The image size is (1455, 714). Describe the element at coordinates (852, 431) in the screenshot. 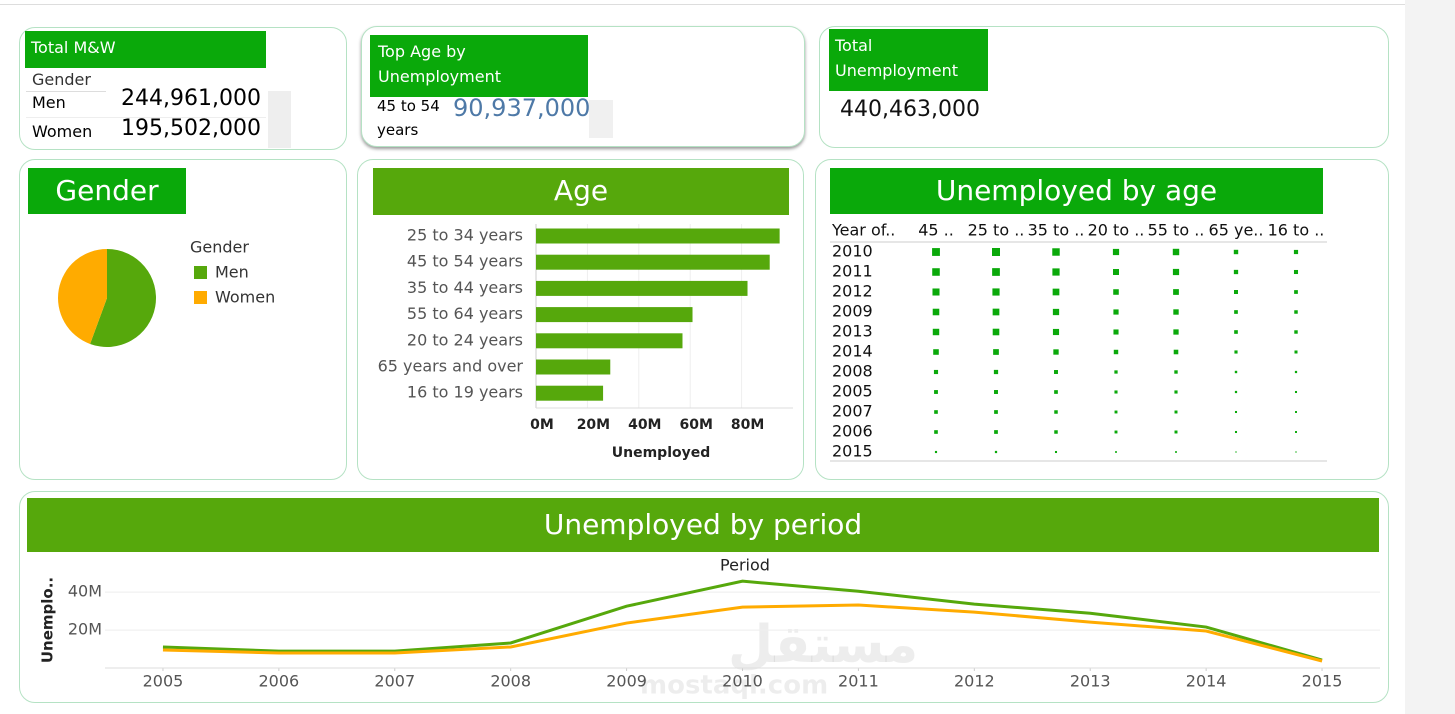

I see `row-label: 2006` at that location.